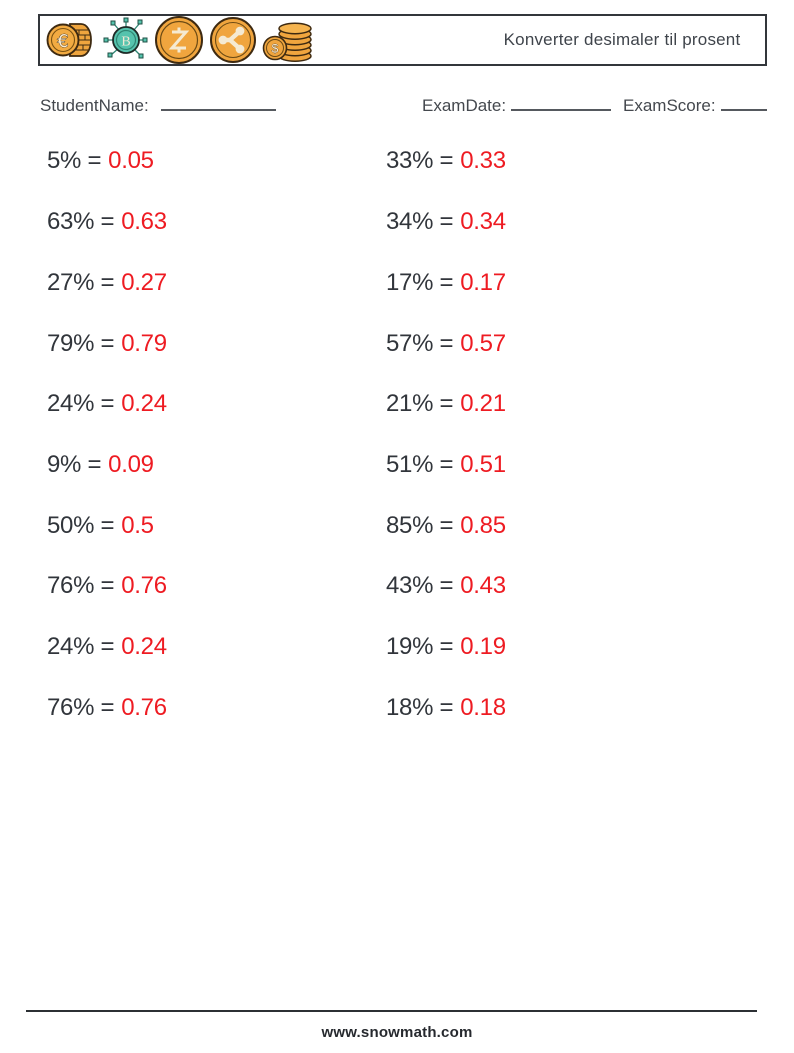 The width and height of the screenshot is (794, 1053). What do you see at coordinates (397, 1032) in the screenshot?
I see `footer-url: www.snowmath.com` at bounding box center [397, 1032].